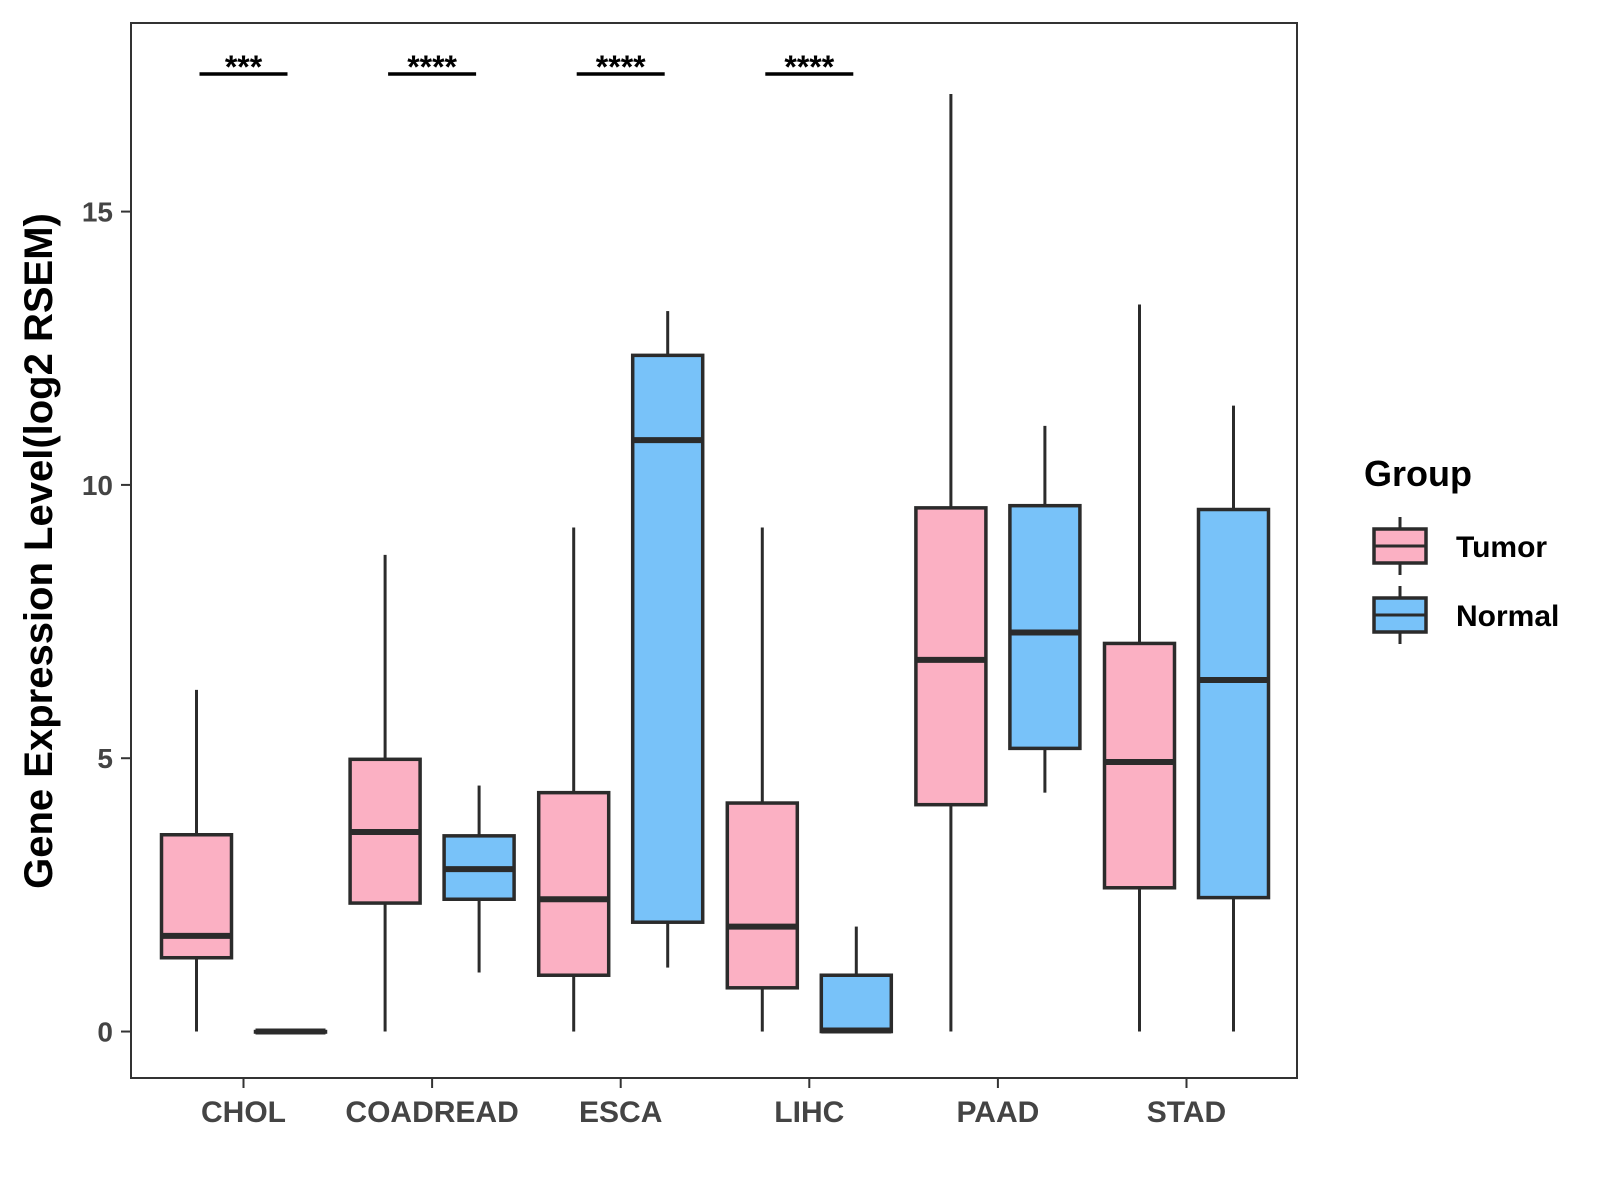  What do you see at coordinates (620, 1112) in the screenshot?
I see `x-tick-label-esca: ESCA` at bounding box center [620, 1112].